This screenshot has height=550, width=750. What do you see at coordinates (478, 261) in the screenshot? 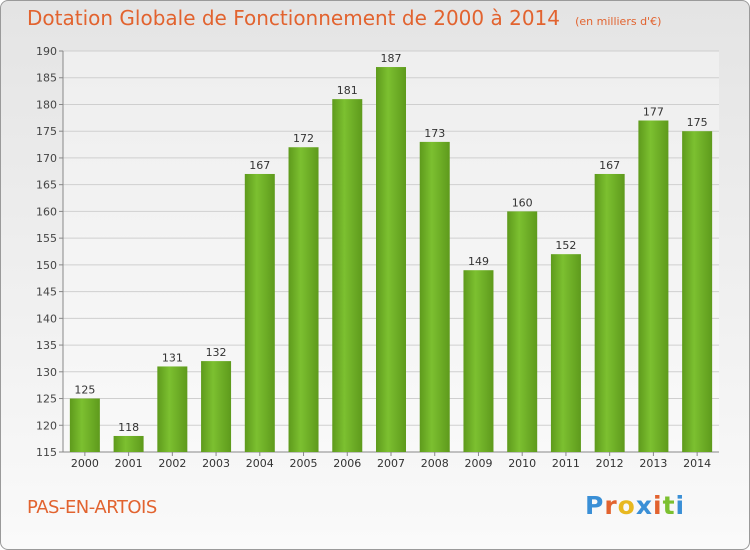
I see `data-label: 149` at bounding box center [478, 261].